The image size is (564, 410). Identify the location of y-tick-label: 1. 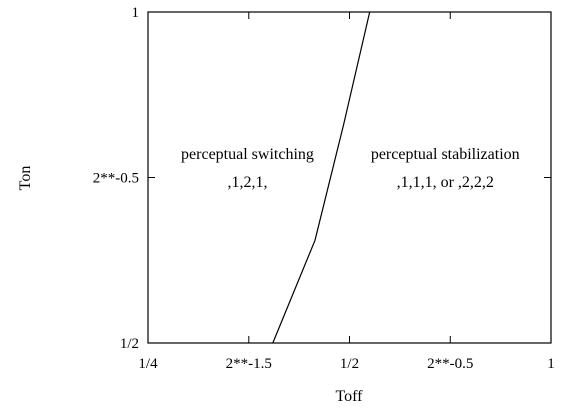
(136, 13).